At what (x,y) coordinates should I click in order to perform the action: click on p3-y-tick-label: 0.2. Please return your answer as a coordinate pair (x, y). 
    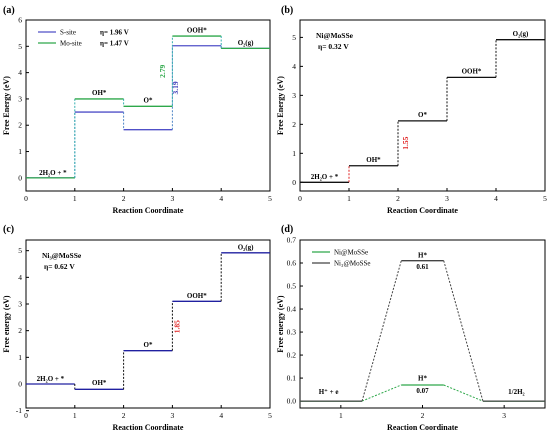
    Looking at the image, I should click on (292, 355).